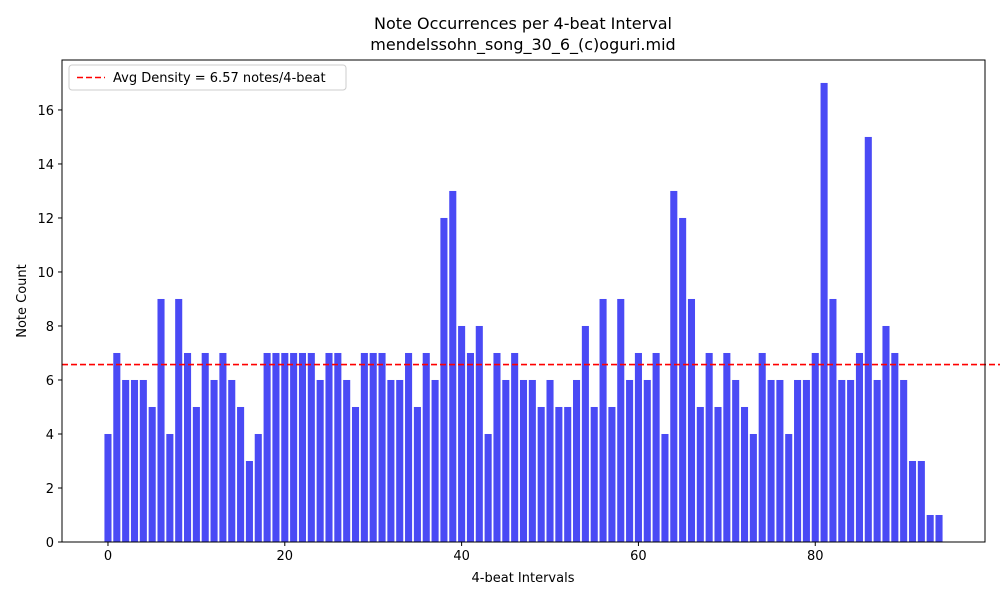  I want to click on y-tick-label: 8, so click(50, 327).